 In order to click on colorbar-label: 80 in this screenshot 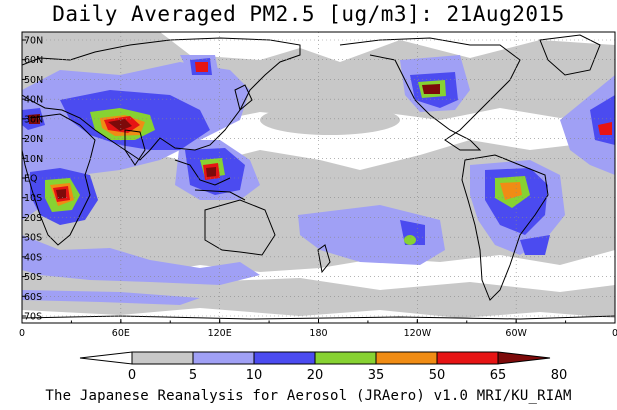, I will do `click(559, 375)`.